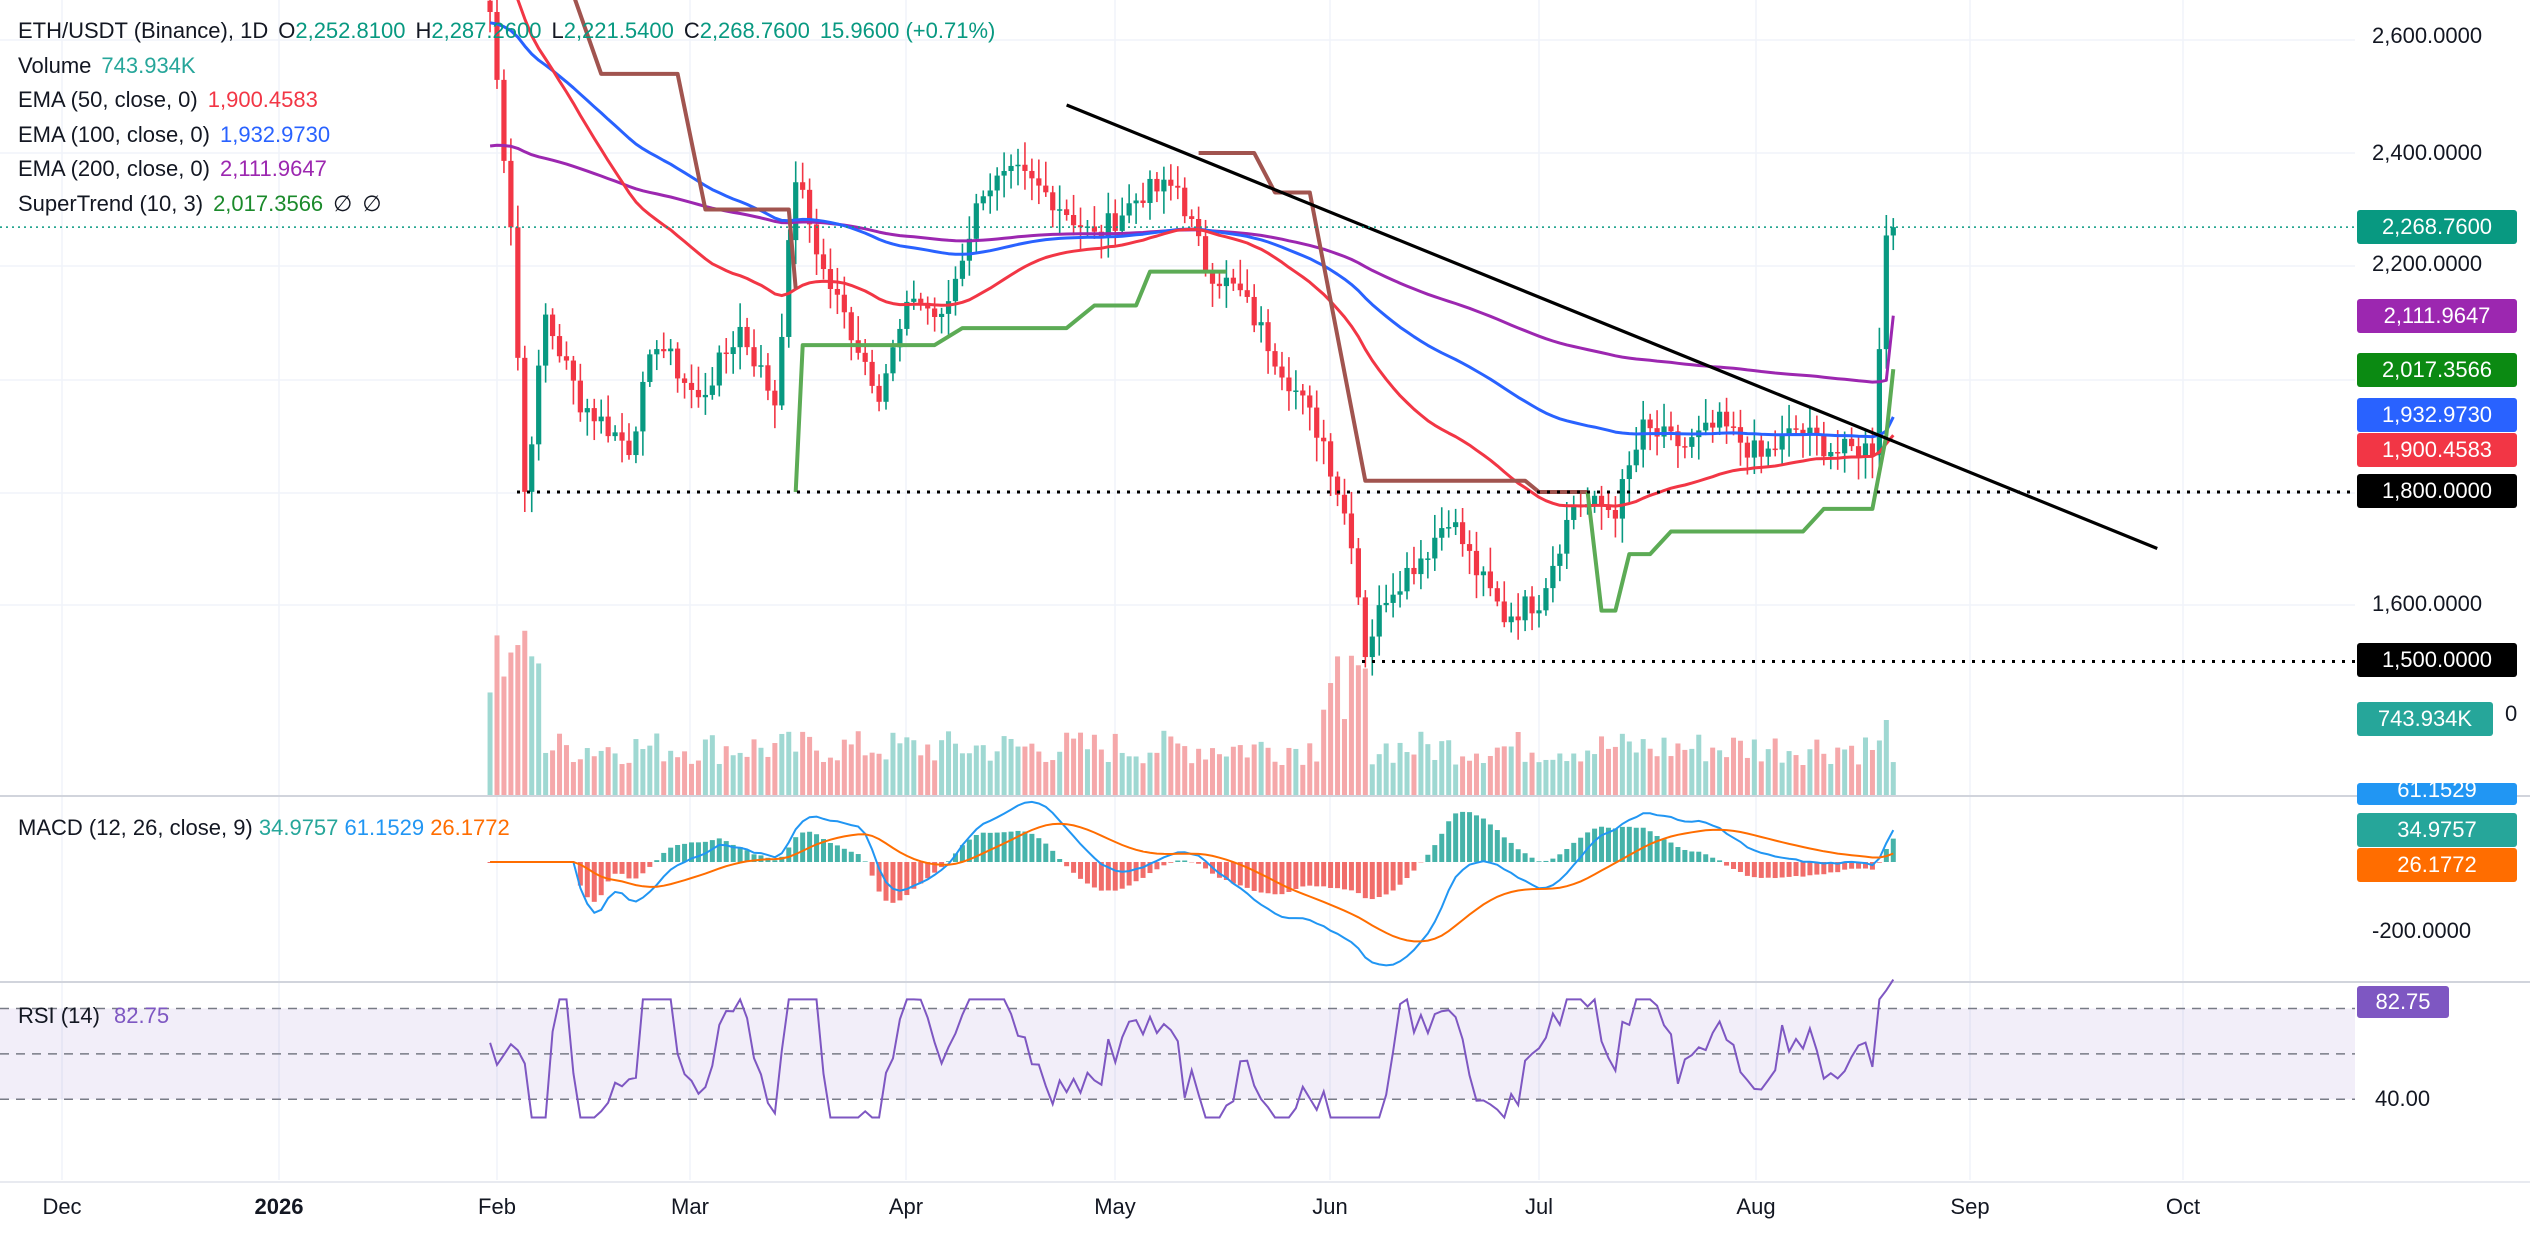 Image resolution: width=2530 pixels, height=1253 pixels. What do you see at coordinates (298, 827) in the screenshot?
I see `macd-hist-value: 34.9757` at bounding box center [298, 827].